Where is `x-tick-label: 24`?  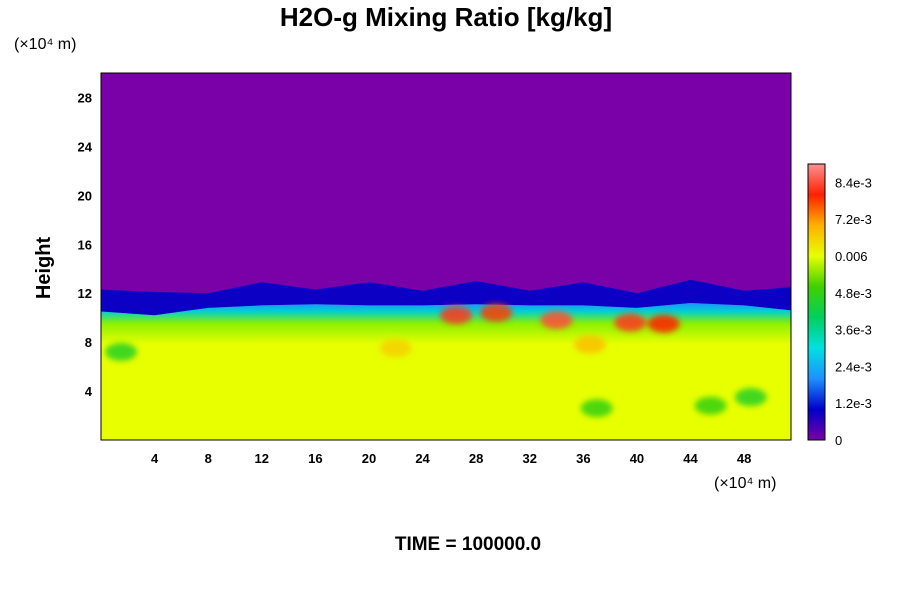
x-tick-label: 24 is located at coordinates (422, 458).